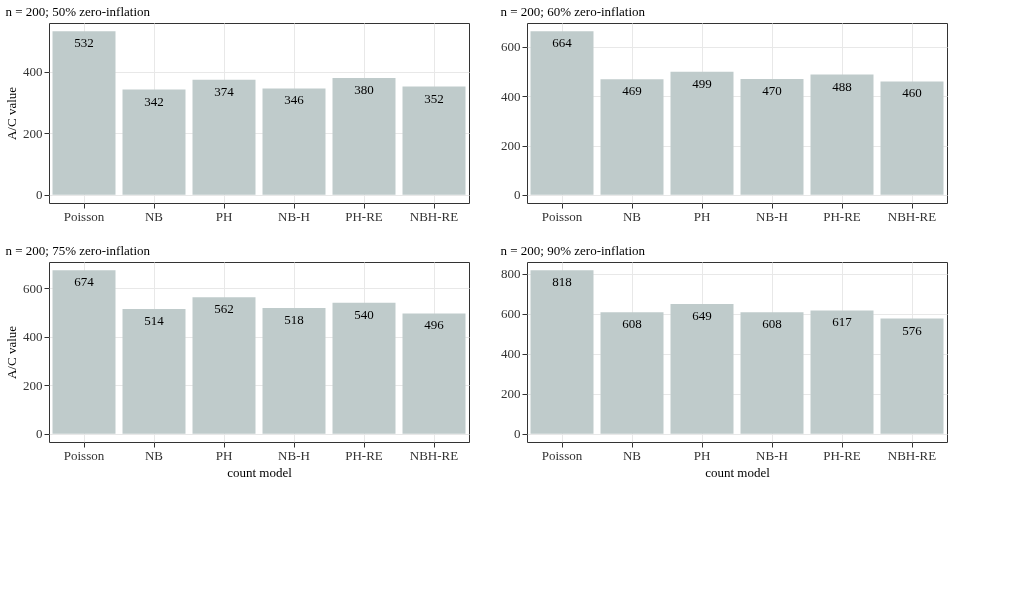  What do you see at coordinates (434, 98) in the screenshot?
I see `data-label: 352` at bounding box center [434, 98].